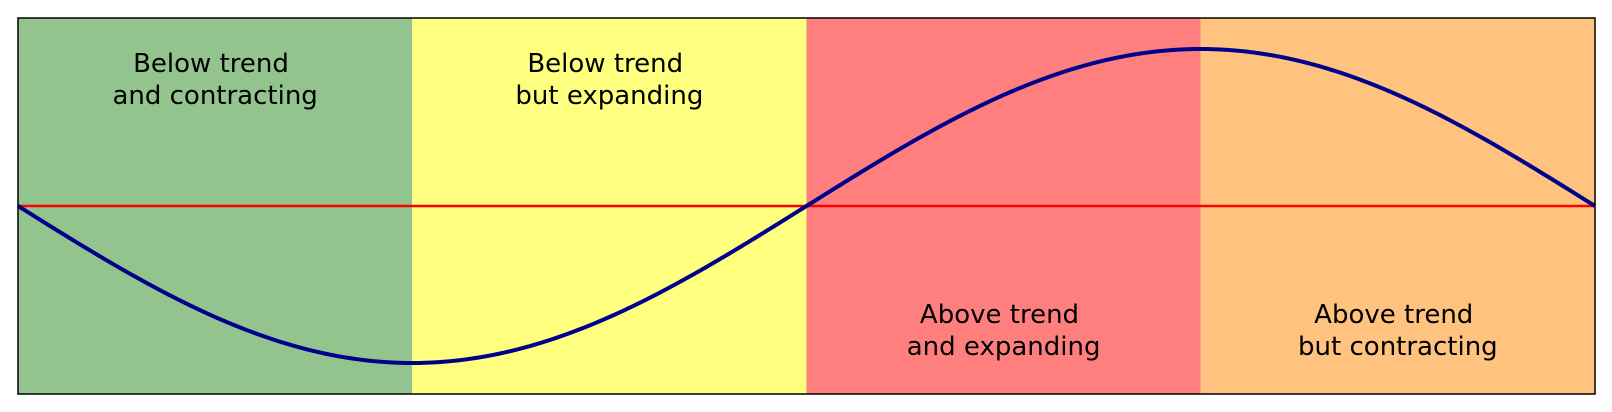  What do you see at coordinates (1398, 347) in the screenshot?
I see `phase-label-line2: but contracting` at bounding box center [1398, 347].